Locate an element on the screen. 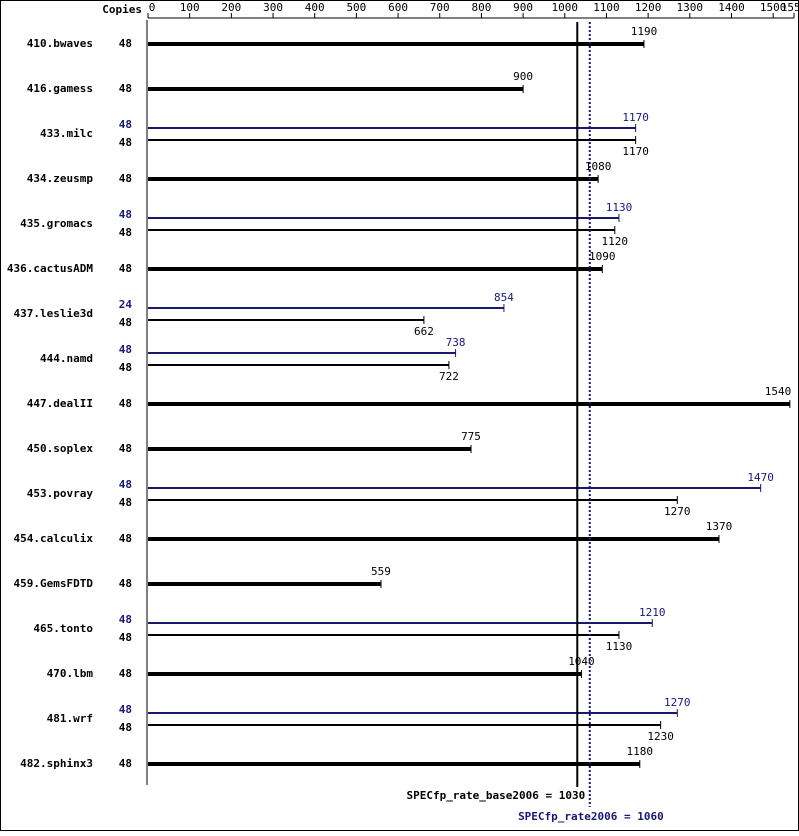  reference-label: SPECfp_rate2006 = 1060 is located at coordinates (591, 816).